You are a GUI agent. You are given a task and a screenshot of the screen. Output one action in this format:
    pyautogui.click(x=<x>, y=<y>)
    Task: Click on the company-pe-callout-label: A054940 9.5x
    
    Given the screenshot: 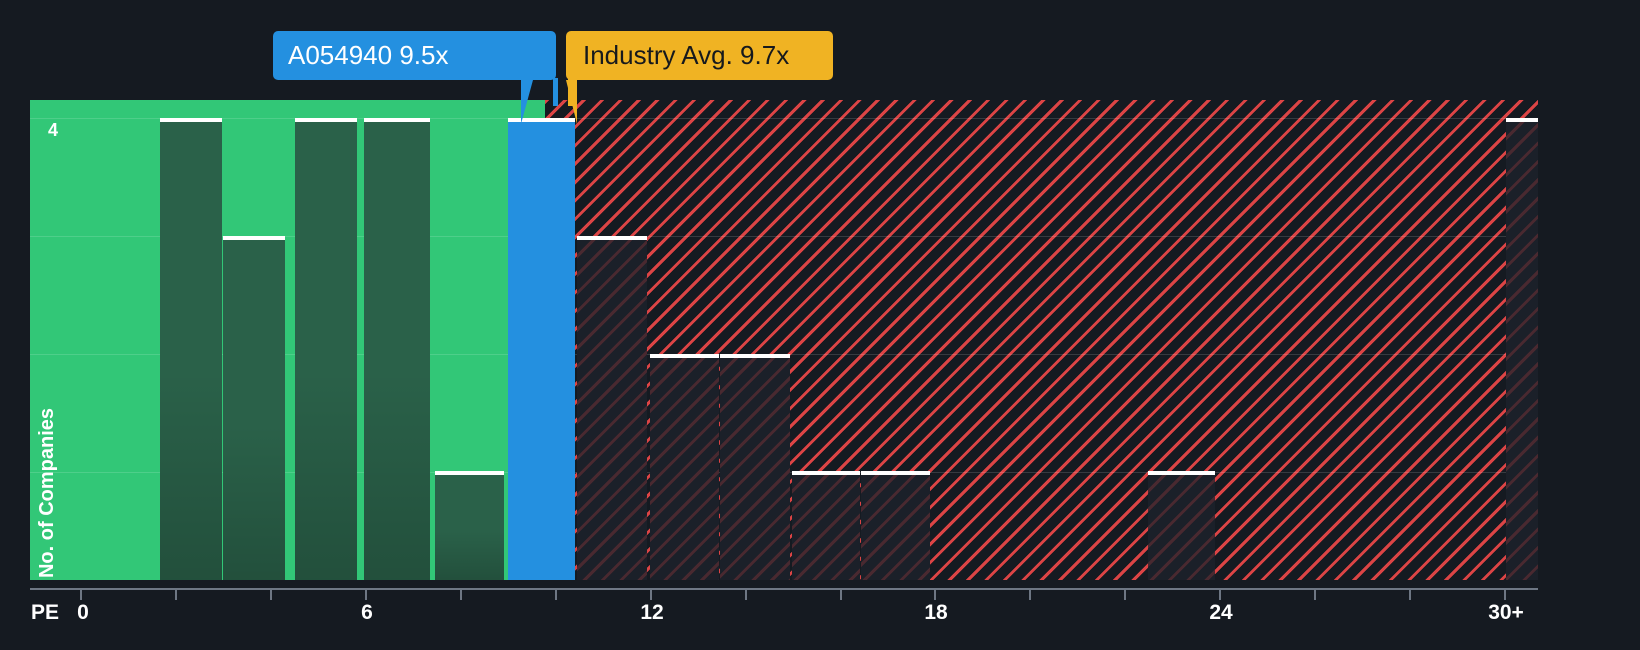 What is the action you would take?
    pyautogui.click(x=368, y=55)
    